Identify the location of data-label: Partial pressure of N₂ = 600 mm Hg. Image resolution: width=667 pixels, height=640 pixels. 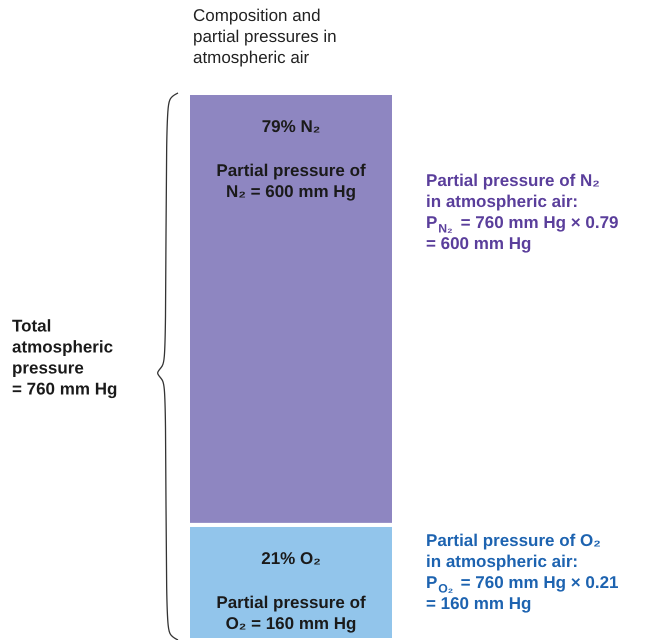
(291, 181).